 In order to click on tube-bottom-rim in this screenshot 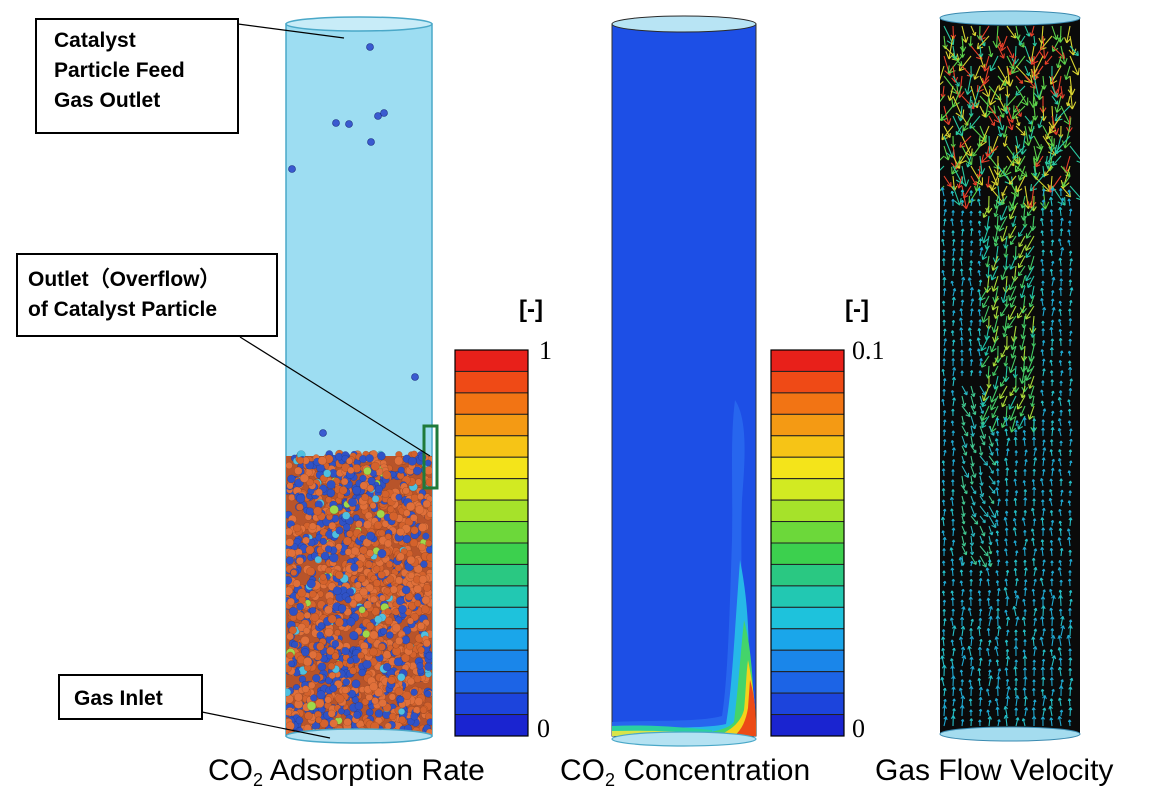, I will do `click(359, 736)`.